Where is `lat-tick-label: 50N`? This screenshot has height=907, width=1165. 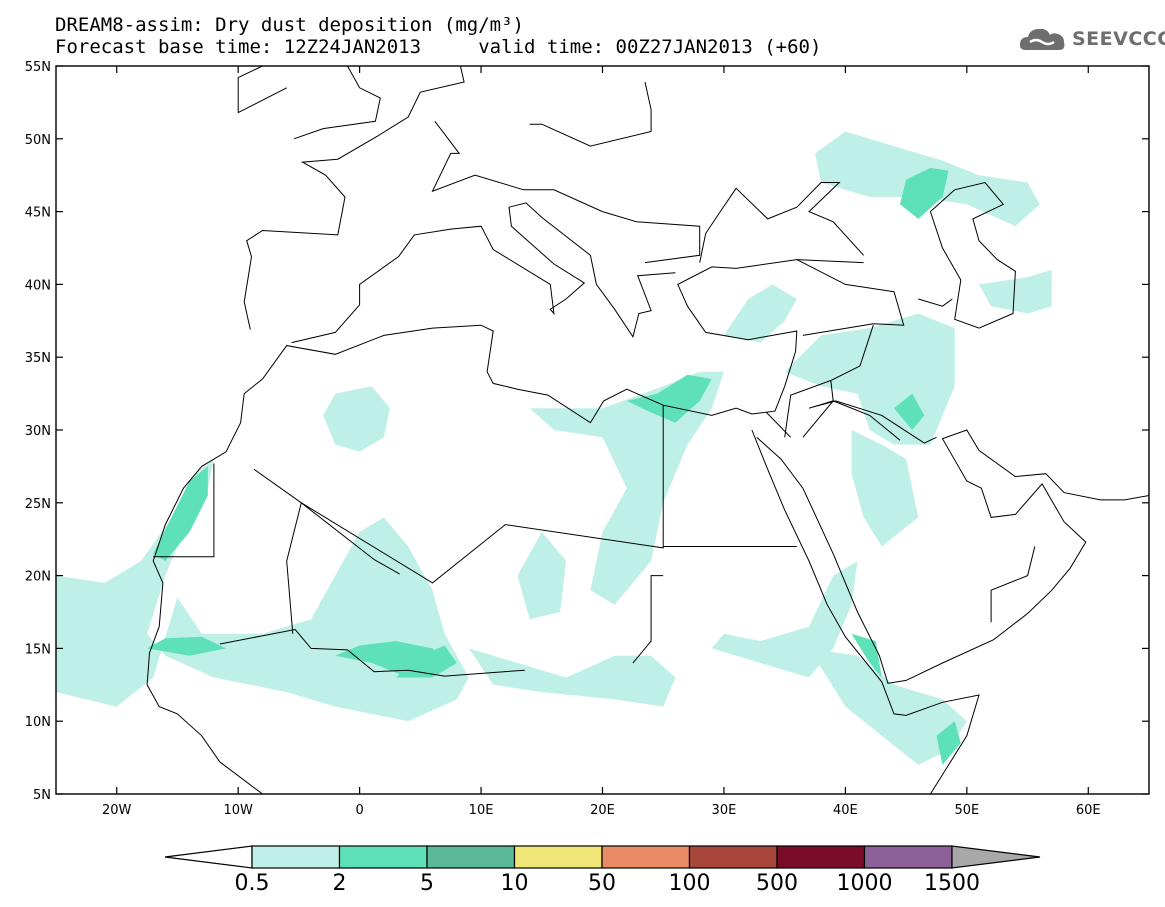 lat-tick-label: 50N is located at coordinates (38, 140).